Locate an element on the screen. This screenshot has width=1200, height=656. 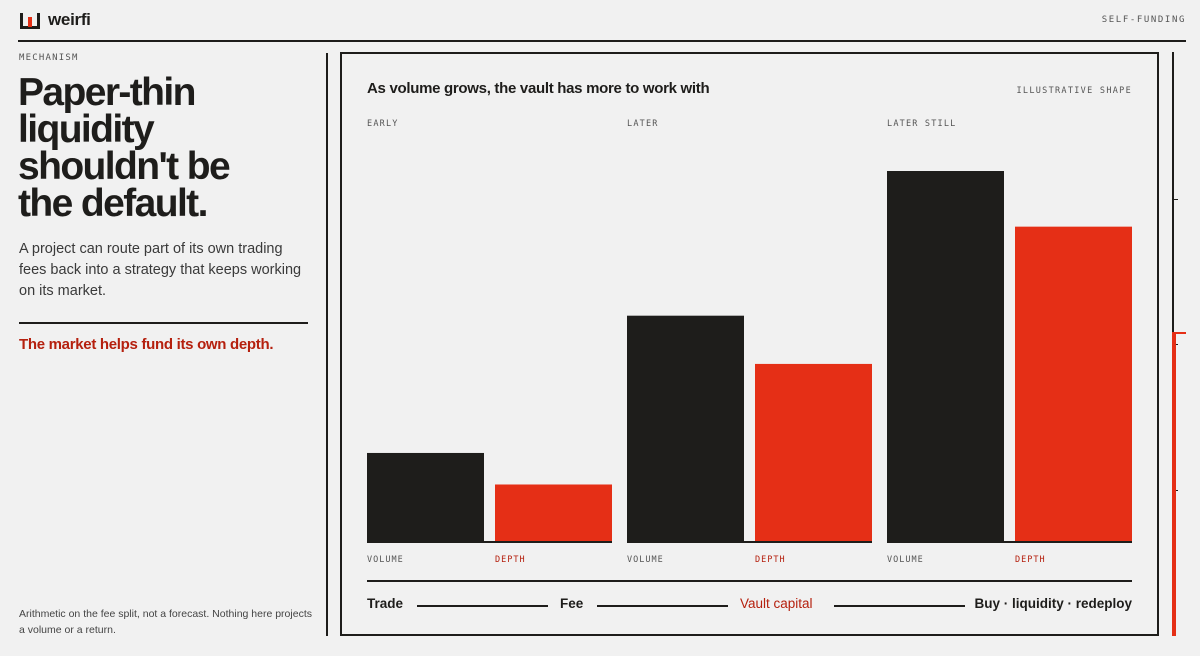
flow-step-vault-capital: Vault capital is located at coordinates (776, 603).